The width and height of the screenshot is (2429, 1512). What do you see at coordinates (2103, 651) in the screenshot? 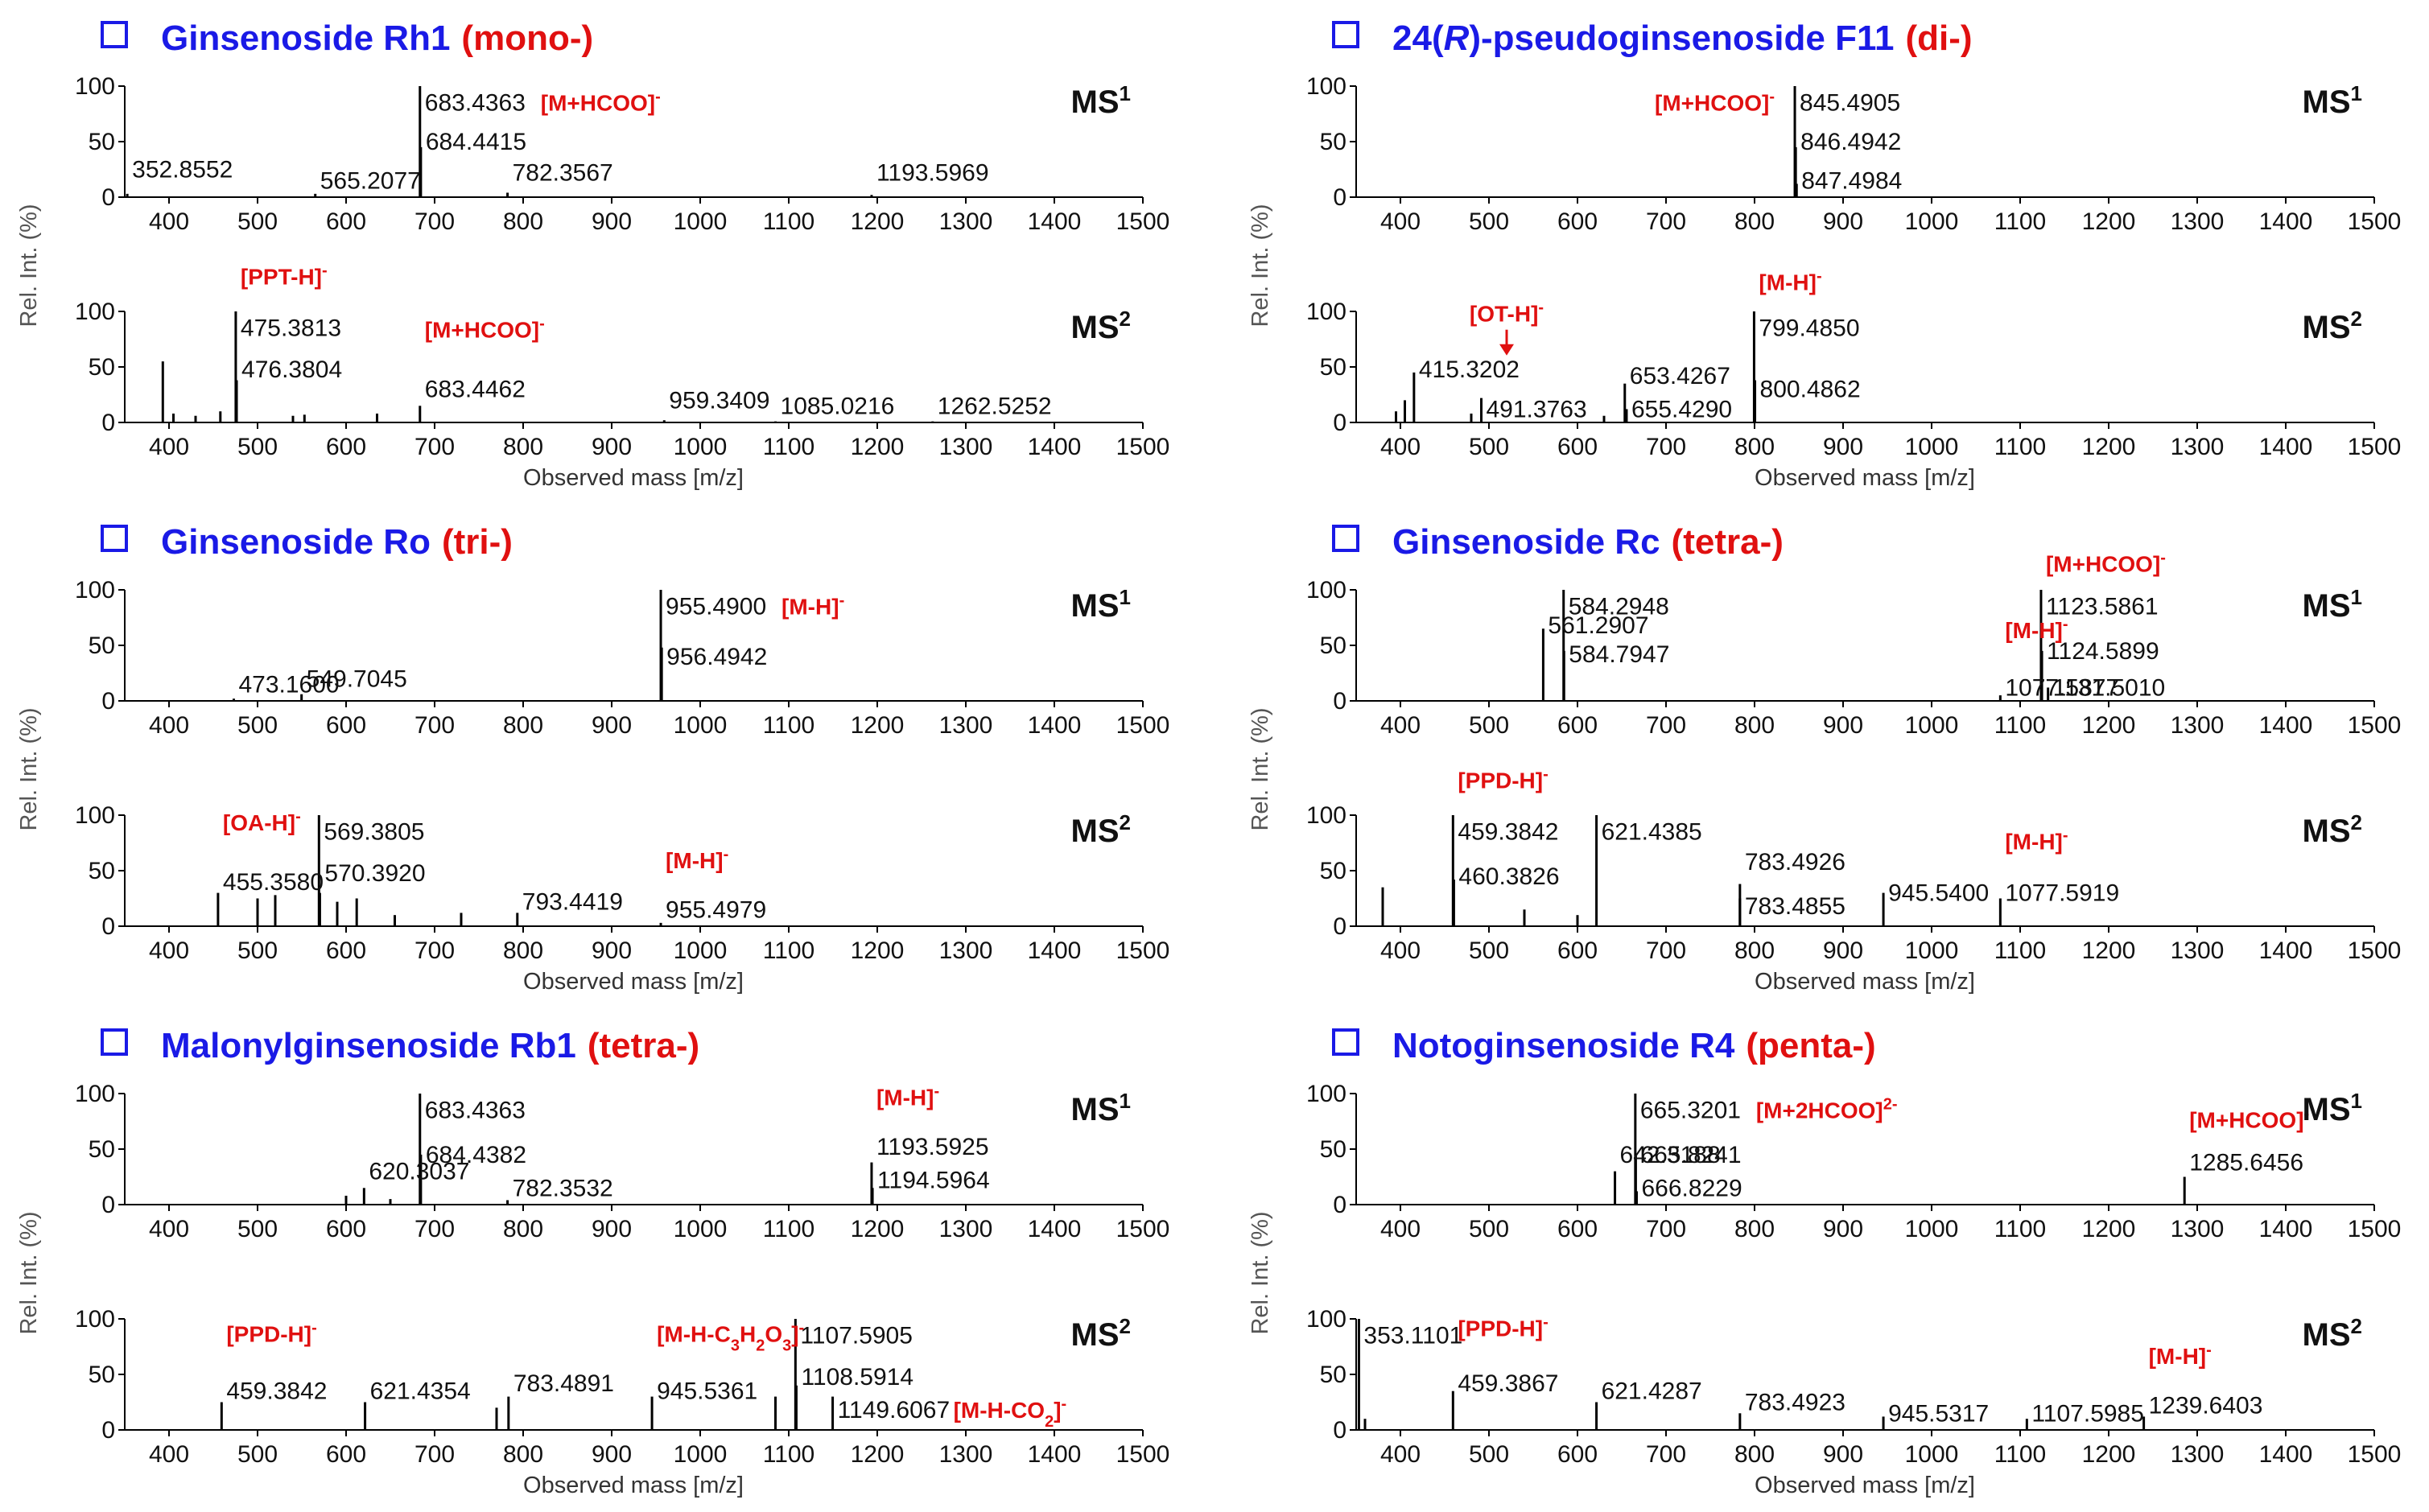
I see `peak-label: 1124.5899` at bounding box center [2103, 651].